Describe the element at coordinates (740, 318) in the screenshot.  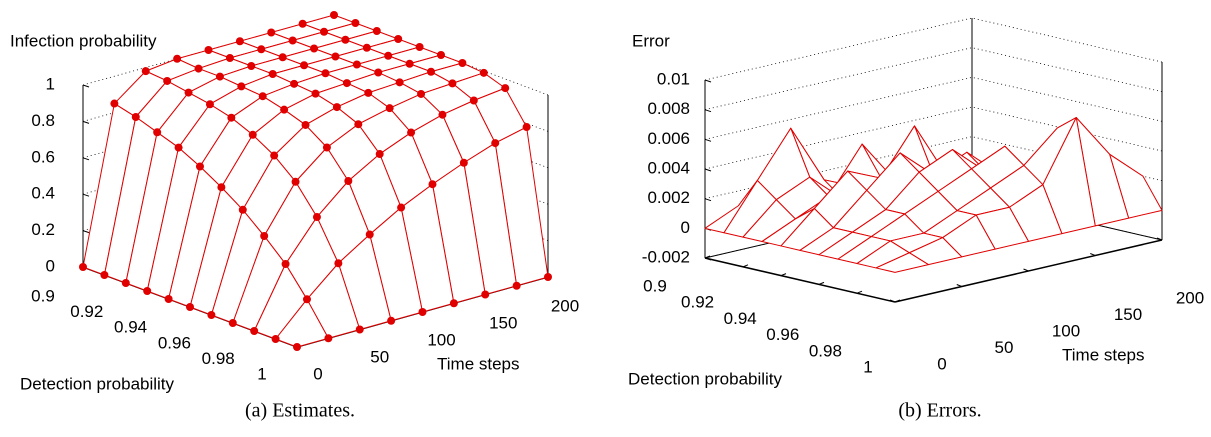
I see `x-tick-label: 0.94` at that location.